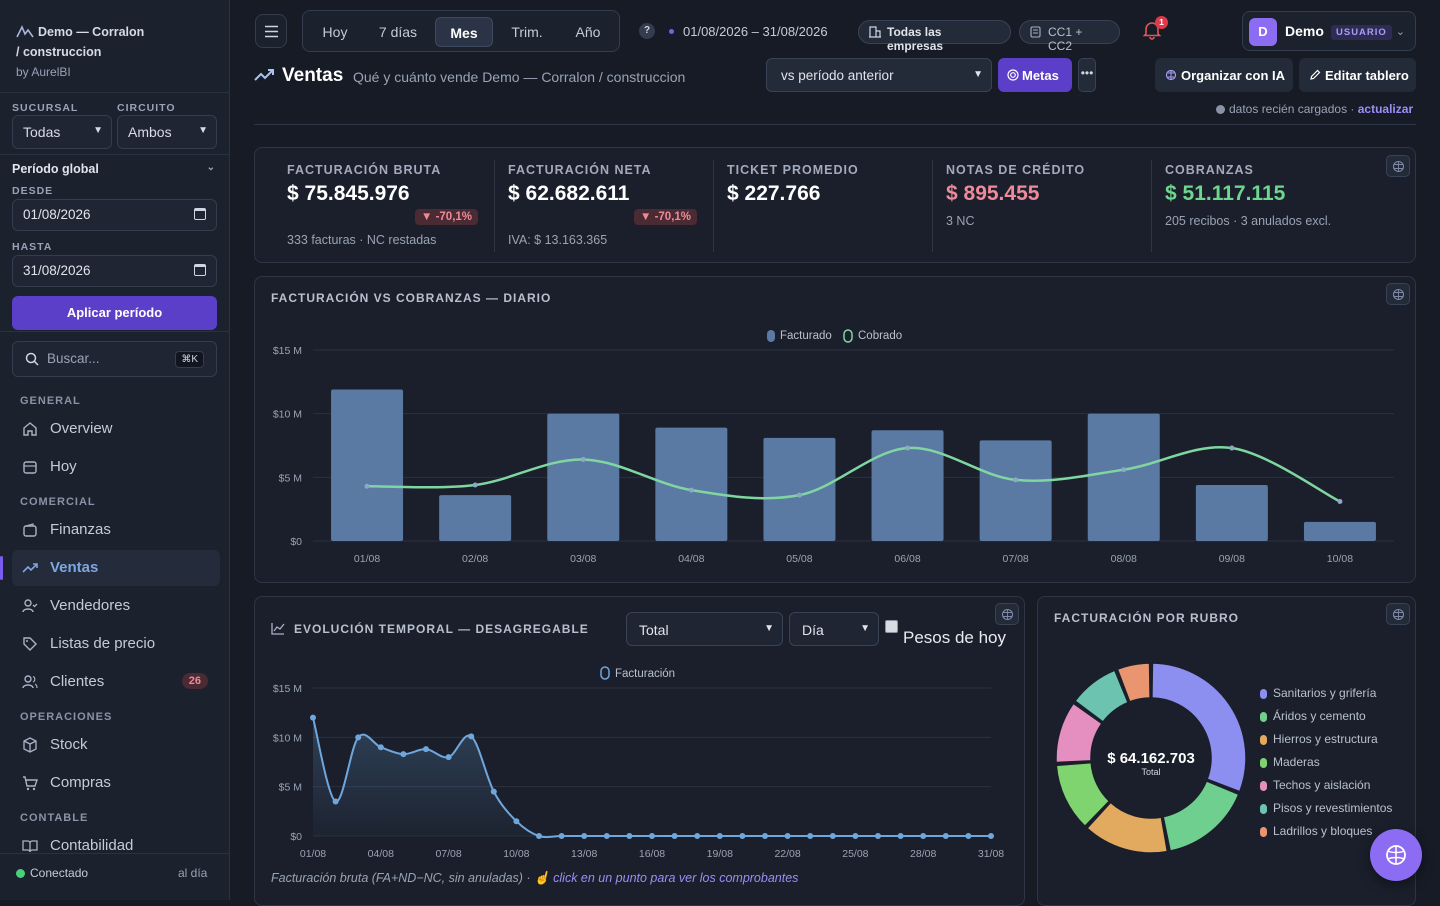  What do you see at coordinates (114, 215) in the screenshot?
I see `desde-field: 01/08/2026` at bounding box center [114, 215].